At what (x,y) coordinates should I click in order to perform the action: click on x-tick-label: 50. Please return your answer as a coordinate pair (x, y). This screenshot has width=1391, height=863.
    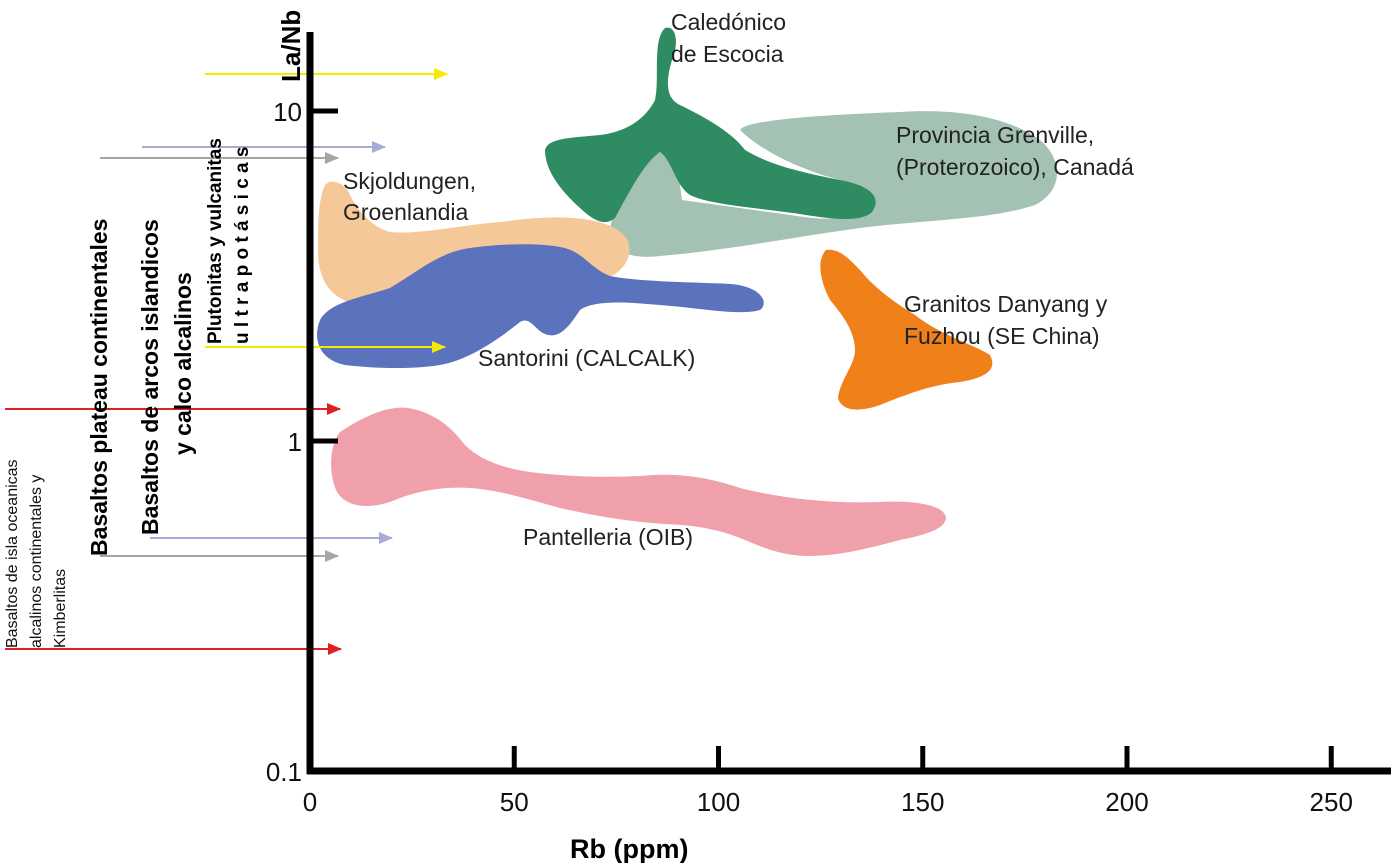
    Looking at the image, I should click on (514, 802).